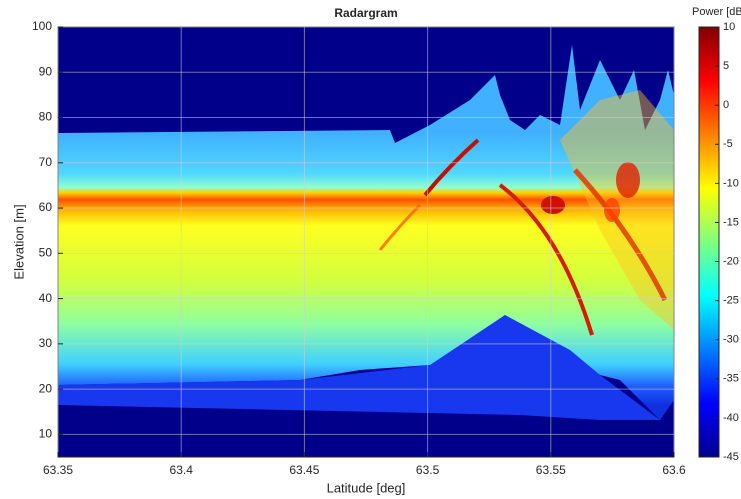 This screenshot has width=741, height=499. Describe the element at coordinates (46, 298) in the screenshot. I see `y-tick-label: 40` at that location.